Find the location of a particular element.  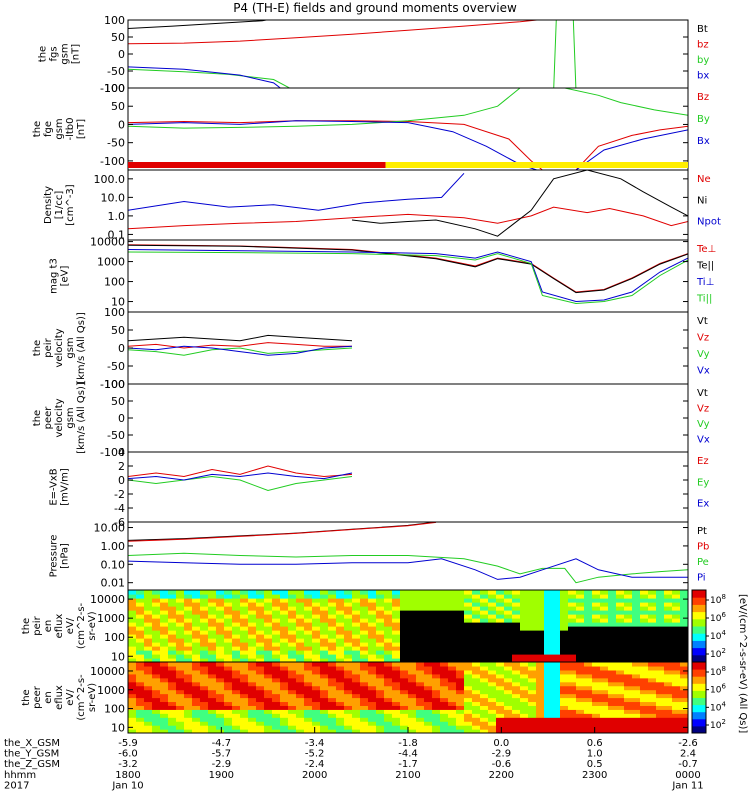

legend-entry: Ey is located at coordinates (703, 482).